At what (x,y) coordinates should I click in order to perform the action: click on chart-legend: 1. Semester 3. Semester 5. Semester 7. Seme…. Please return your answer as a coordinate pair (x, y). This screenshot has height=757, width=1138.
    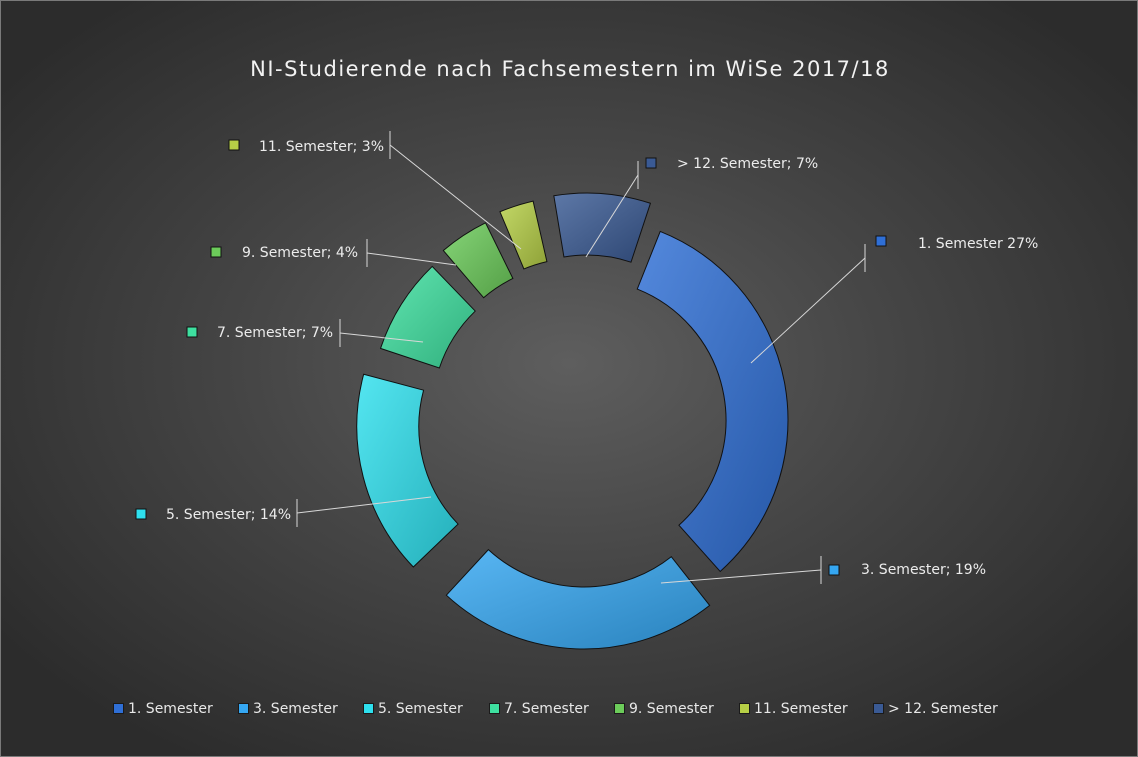
    Looking at the image, I should click on (569, 712).